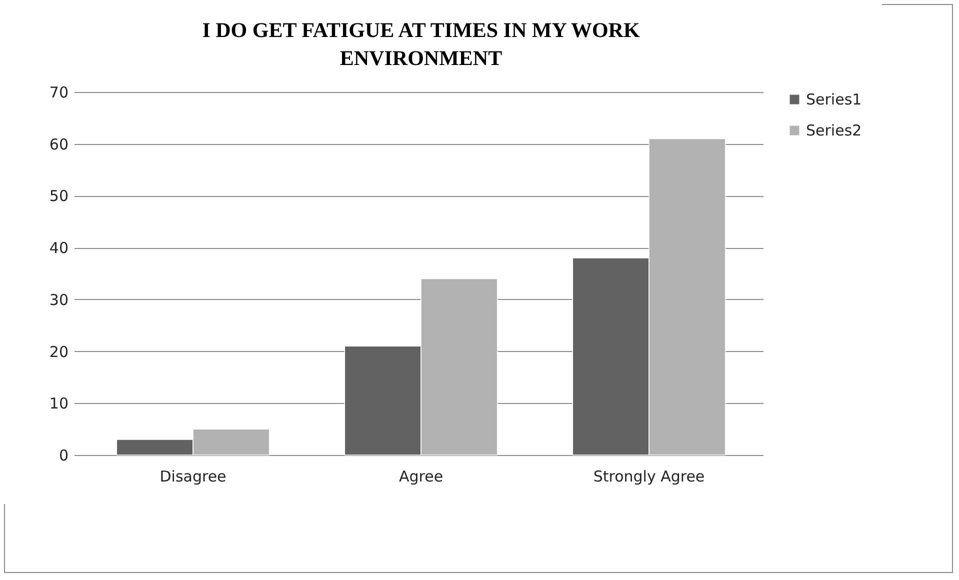  I want to click on y-tick-label: 30, so click(58, 299).